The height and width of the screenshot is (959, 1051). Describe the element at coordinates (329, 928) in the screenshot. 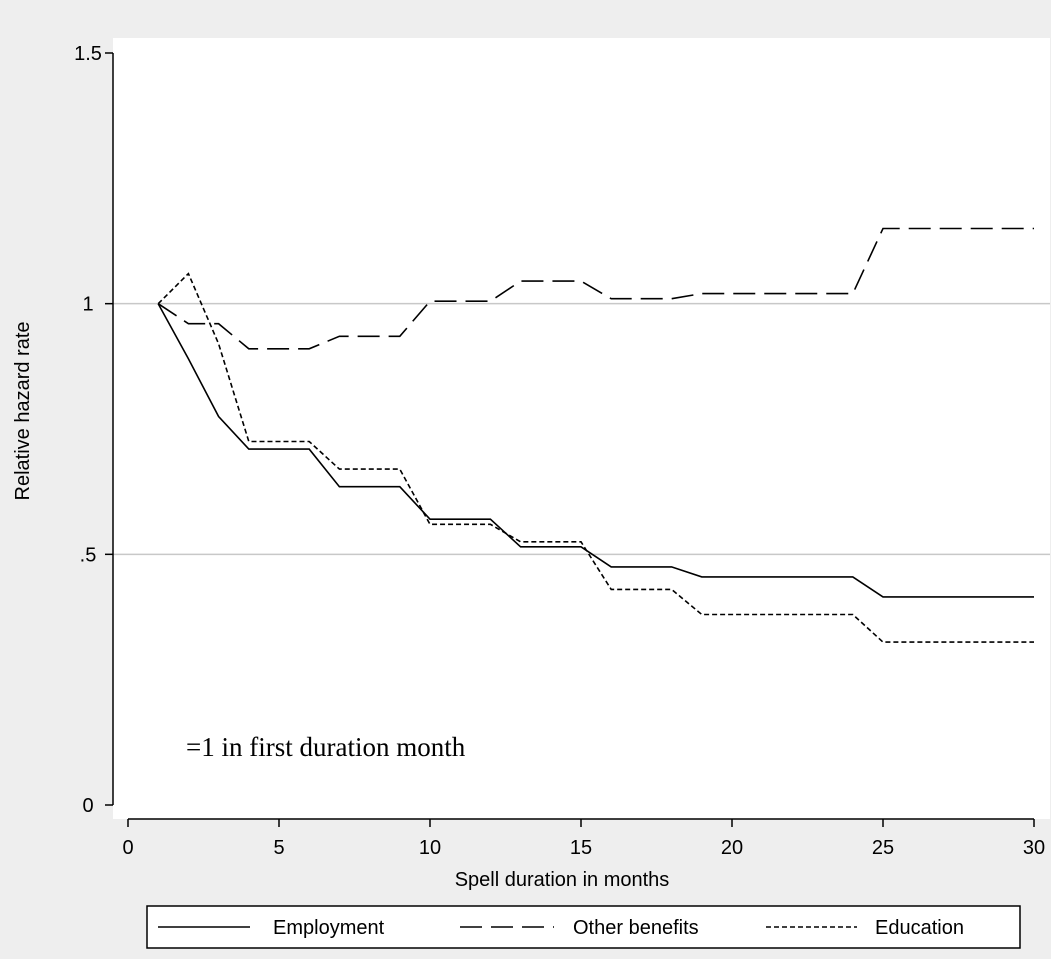

I see `legend-label-employment: Employment` at that location.